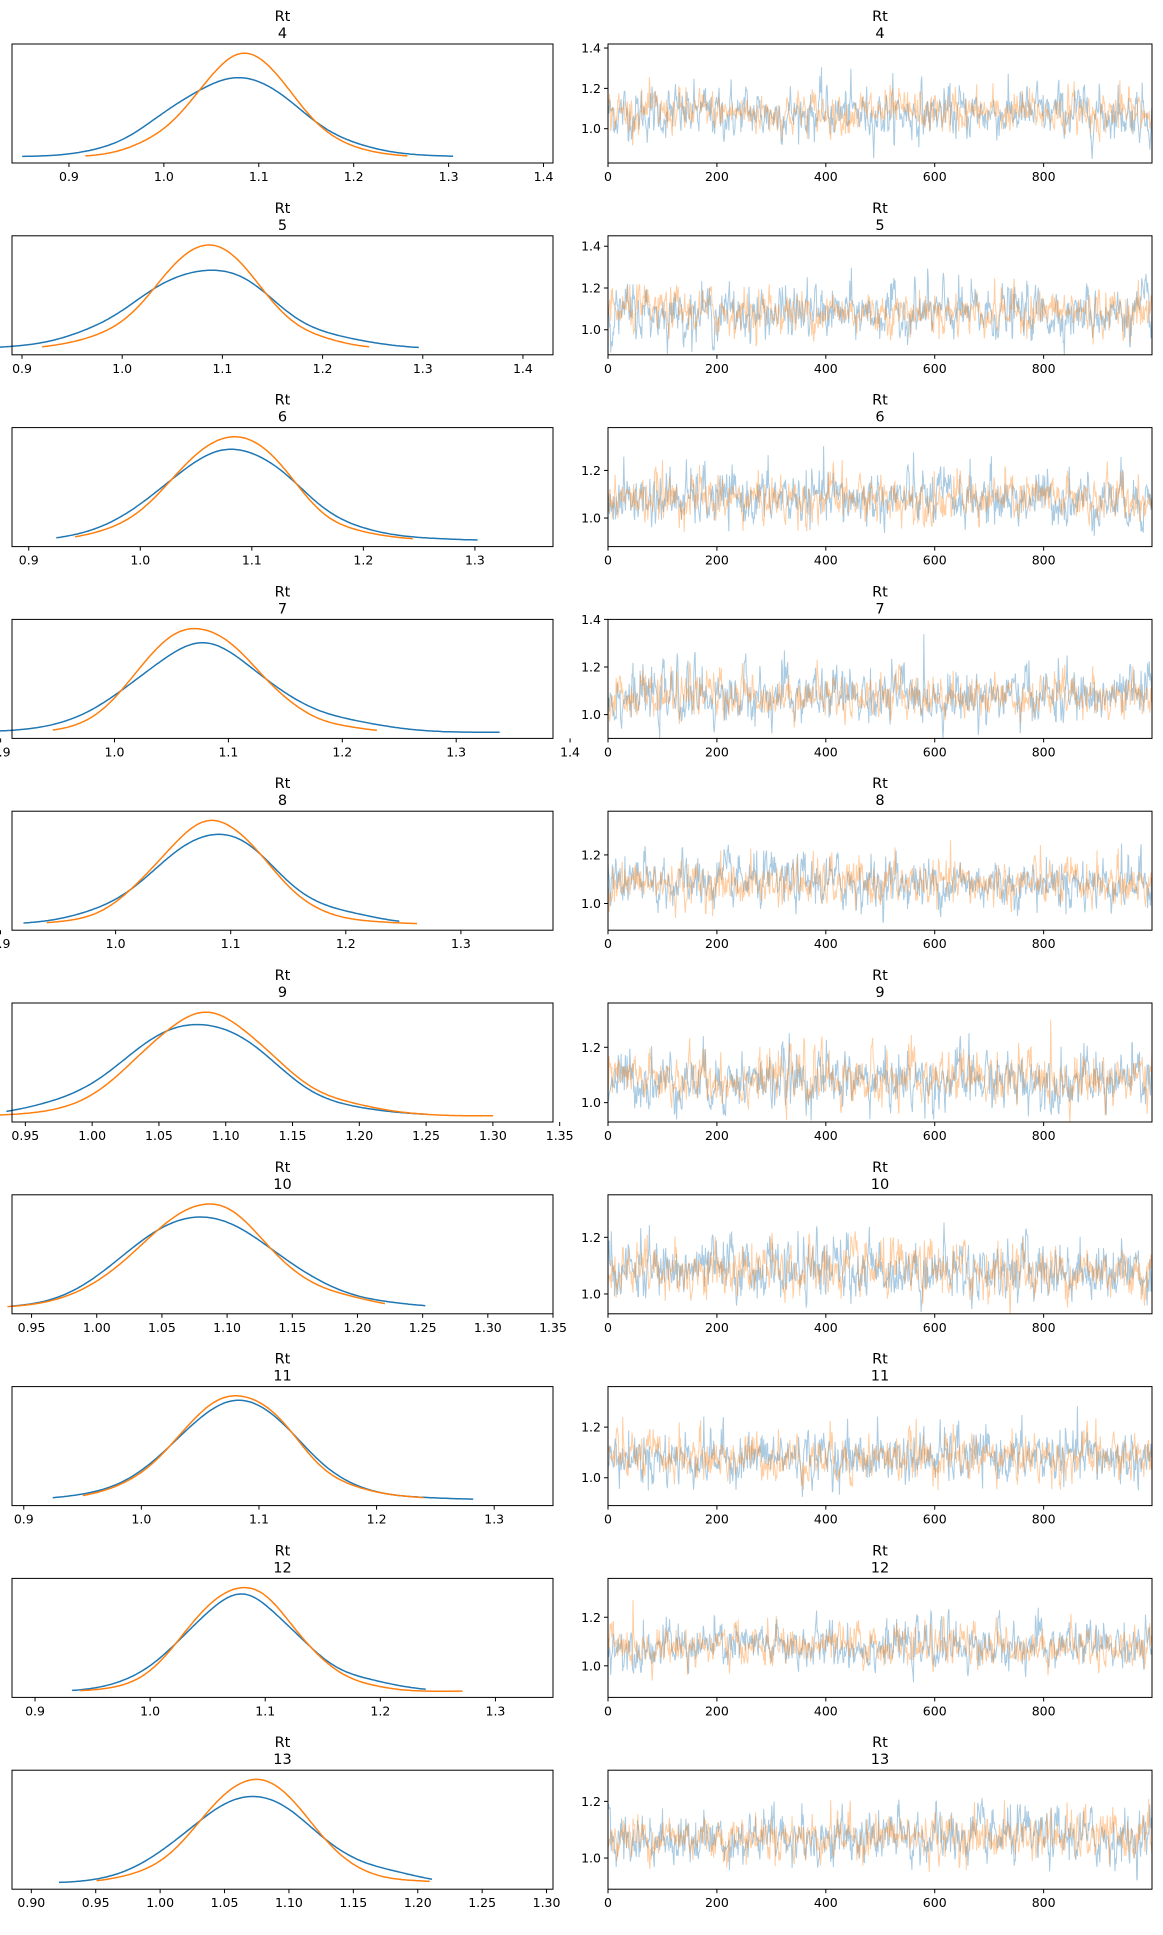 This screenshot has height=1935, width=1163. What do you see at coordinates (140, 560) in the screenshot?
I see `kde-xtick-label: 1.0` at bounding box center [140, 560].